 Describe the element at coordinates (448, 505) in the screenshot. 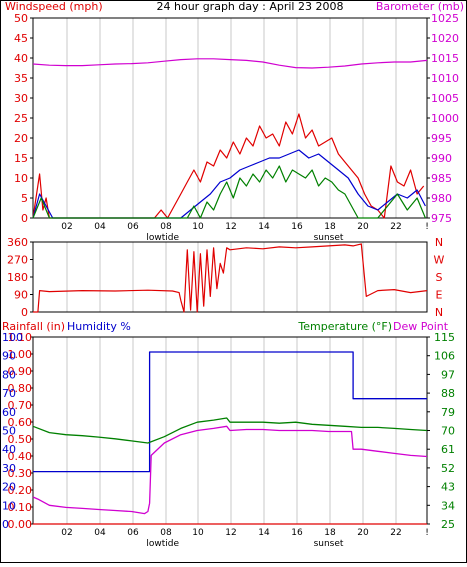

I see `temperature-y-tick-label: 34` at that location.